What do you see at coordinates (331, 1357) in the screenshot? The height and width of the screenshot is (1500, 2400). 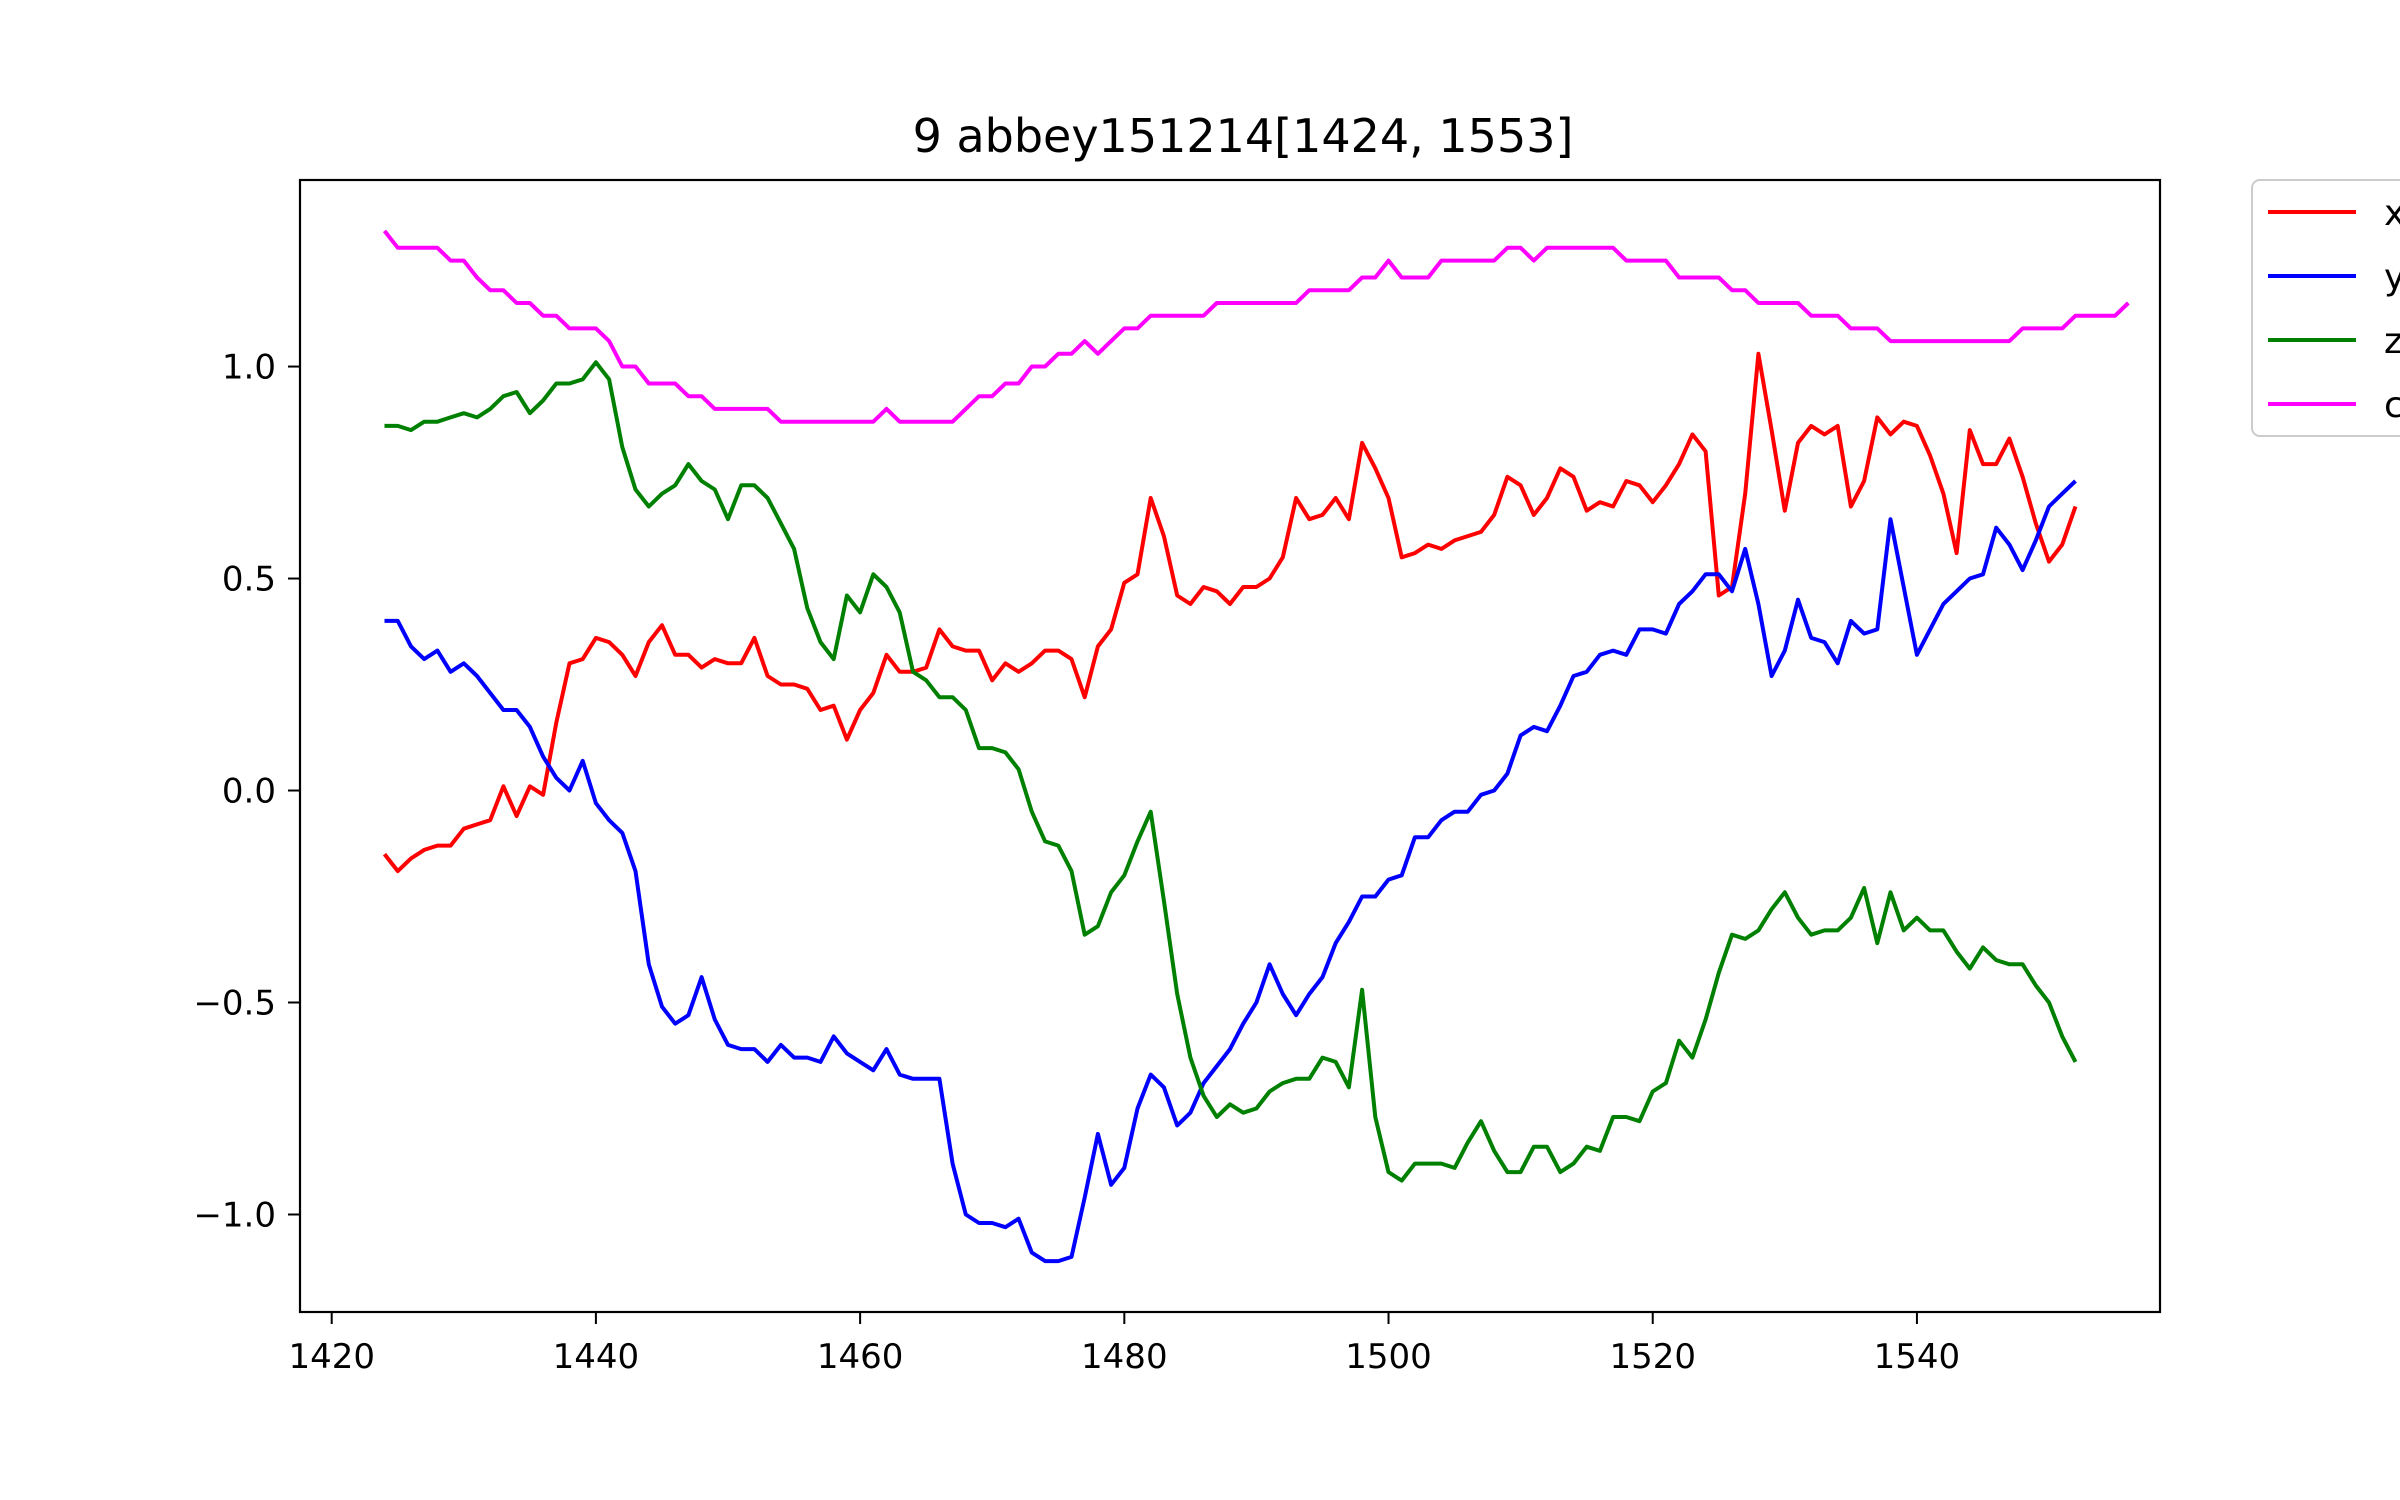 I see `x-tick-label: 1420` at bounding box center [331, 1357].